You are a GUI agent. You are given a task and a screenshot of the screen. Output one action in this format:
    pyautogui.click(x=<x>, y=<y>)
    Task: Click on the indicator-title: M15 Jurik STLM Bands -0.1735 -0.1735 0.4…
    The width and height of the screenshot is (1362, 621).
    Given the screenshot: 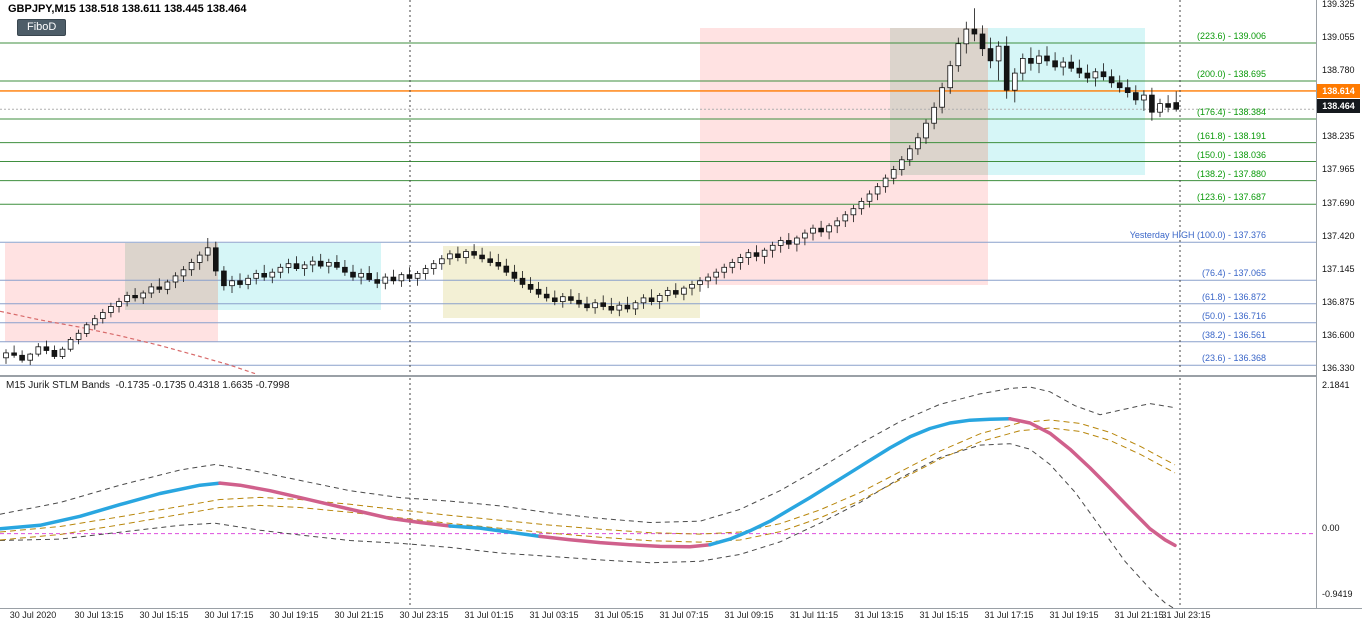 What is the action you would take?
    pyautogui.click(x=148, y=385)
    